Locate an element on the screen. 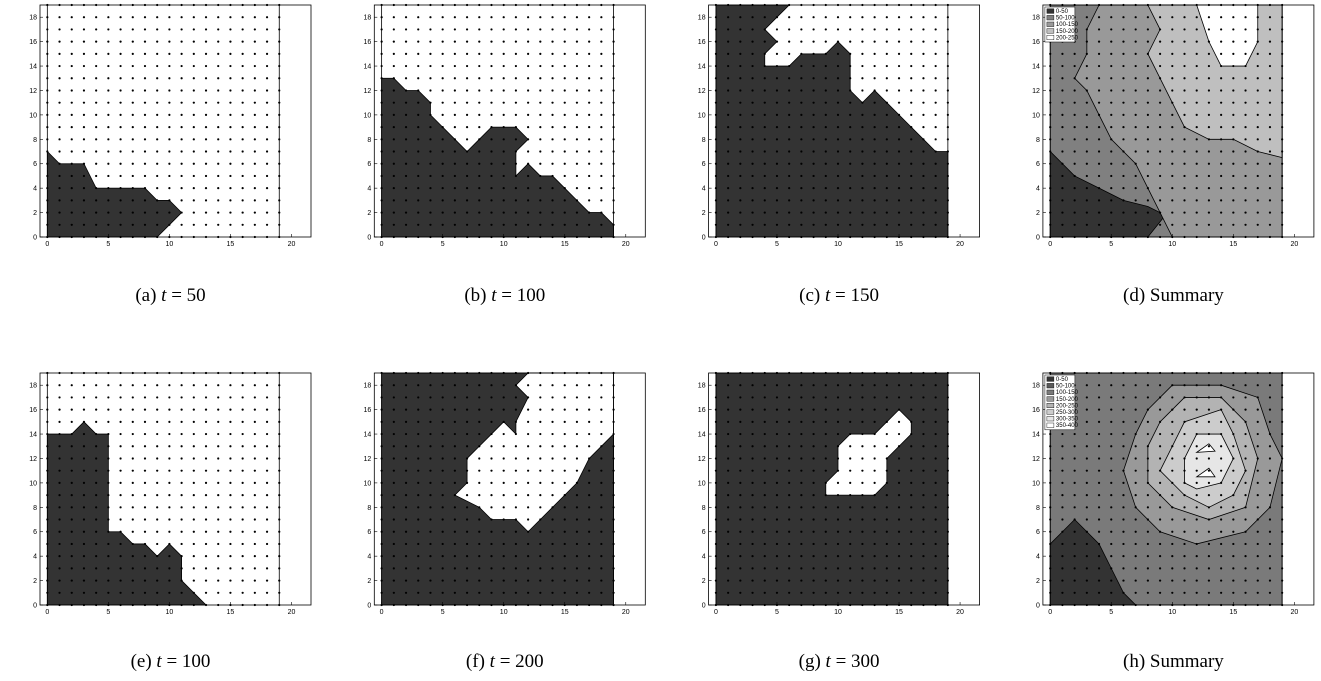 The height and width of the screenshot is (681, 1321). legend-label: 50-100 is located at coordinates (1065, 19).